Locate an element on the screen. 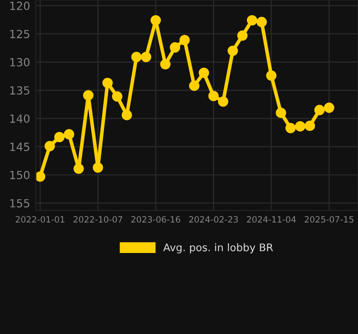  y-tick-label: 150 is located at coordinates (20, 175).